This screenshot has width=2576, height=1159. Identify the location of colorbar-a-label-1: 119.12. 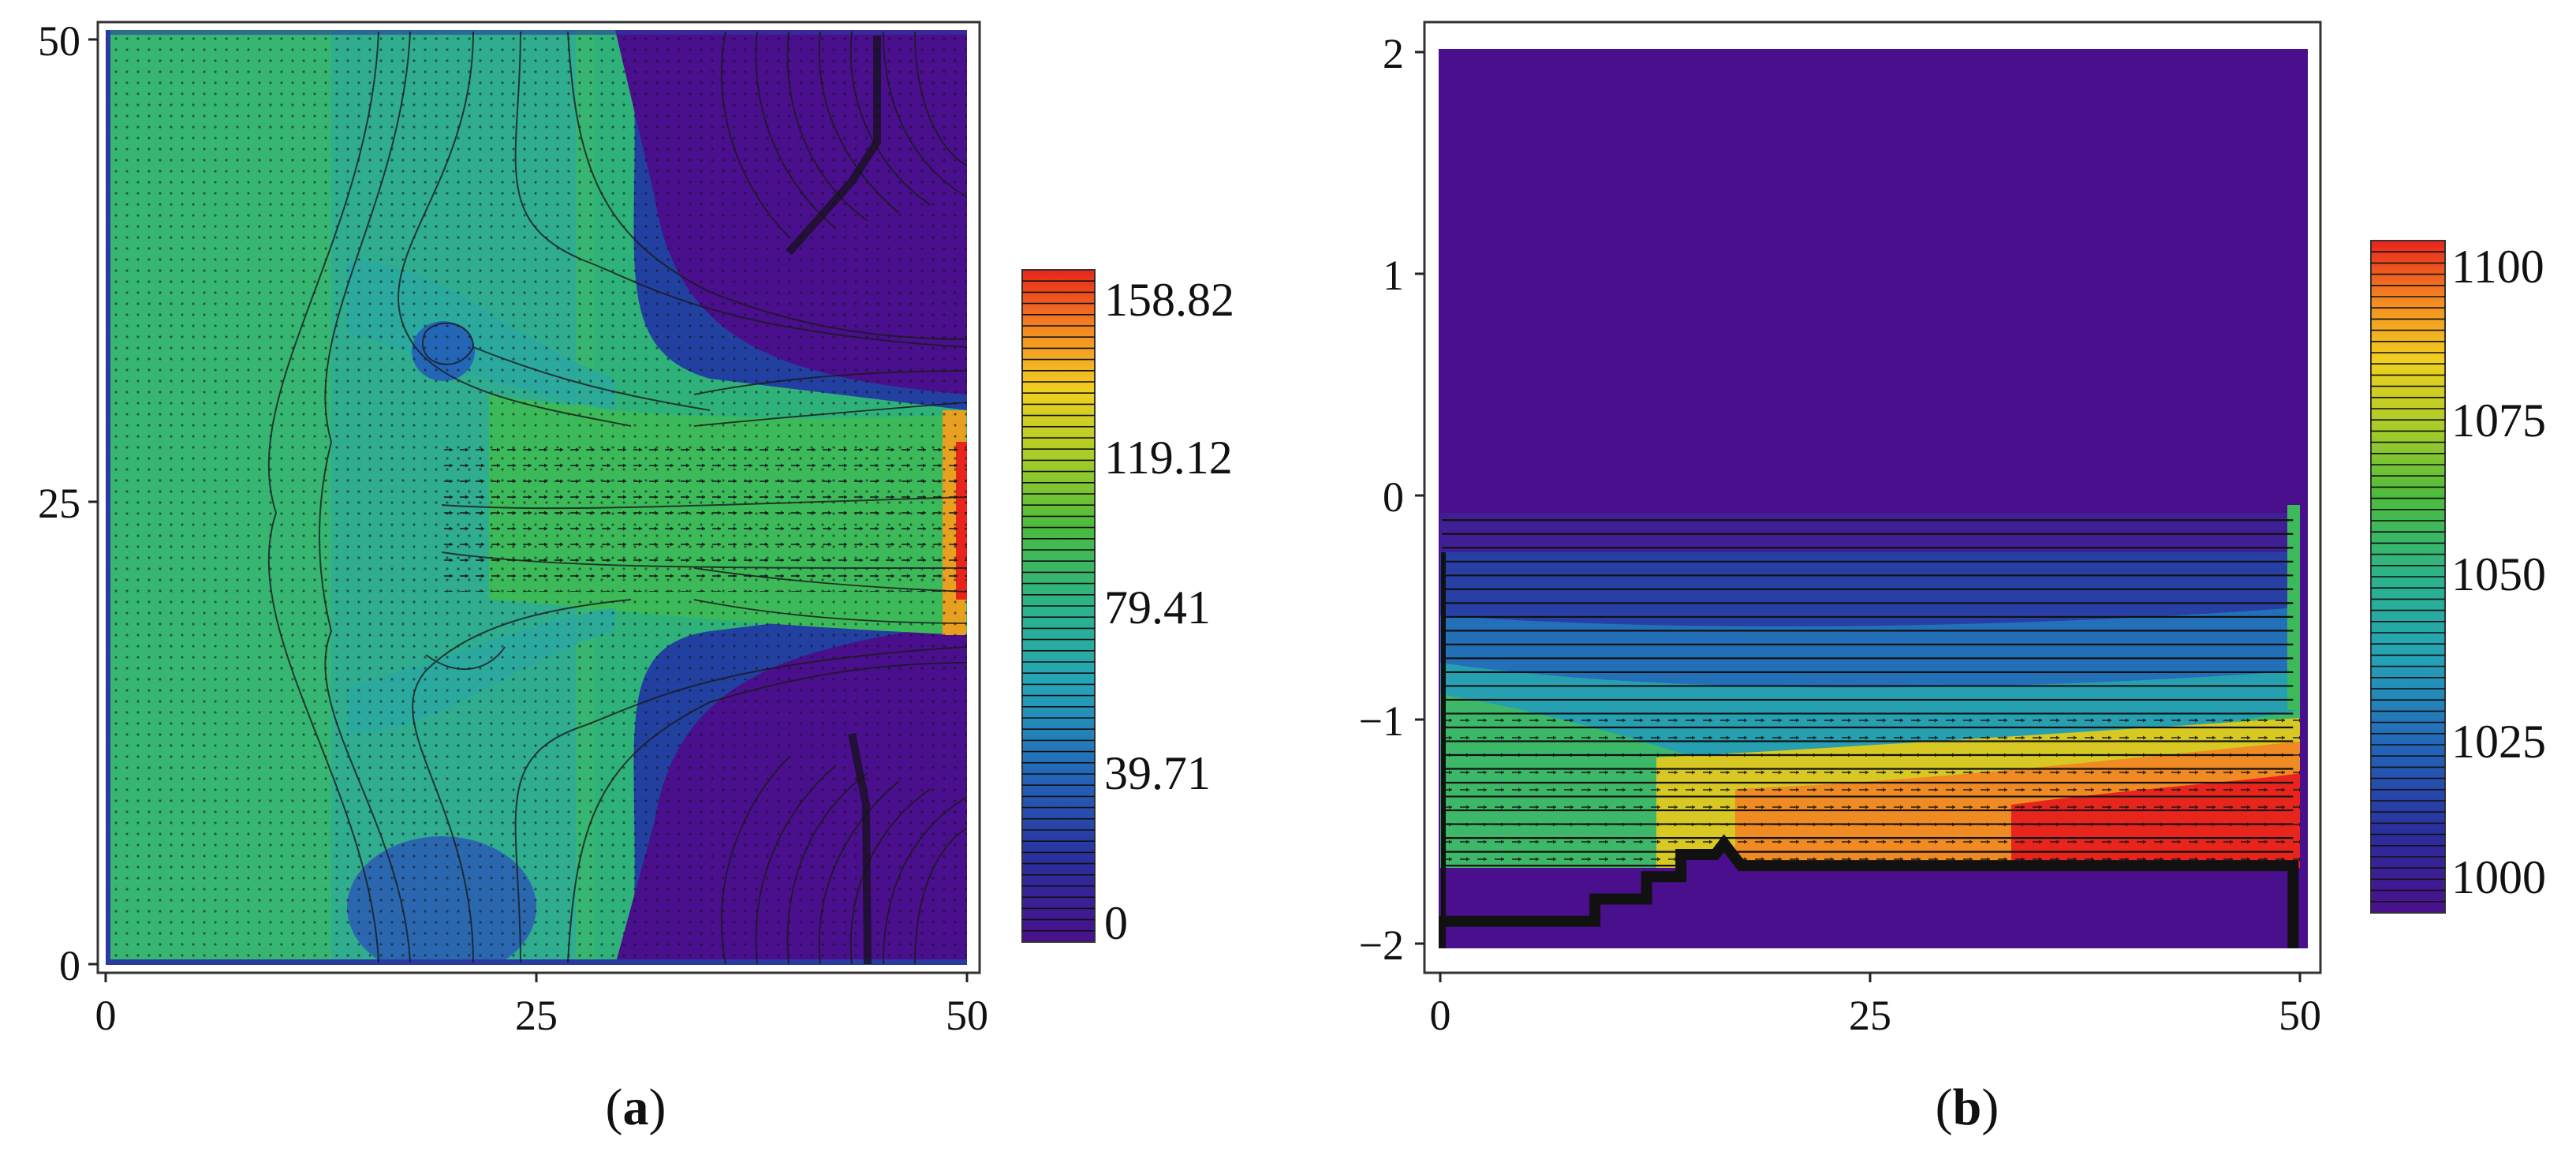
(1168, 458).